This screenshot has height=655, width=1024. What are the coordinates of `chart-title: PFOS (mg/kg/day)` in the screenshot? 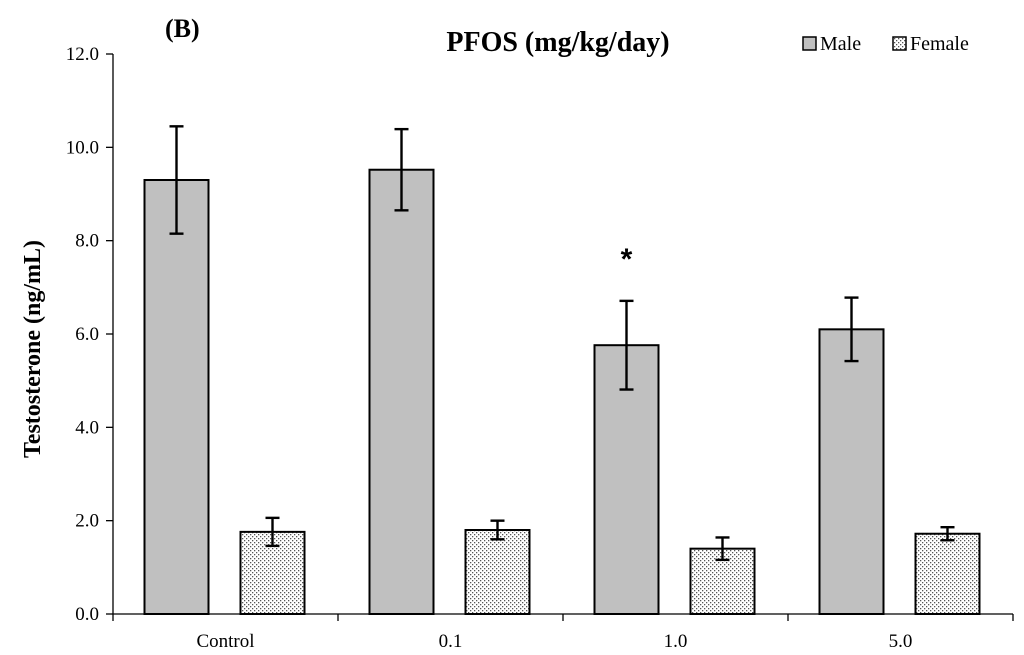 It's located at (557, 42).